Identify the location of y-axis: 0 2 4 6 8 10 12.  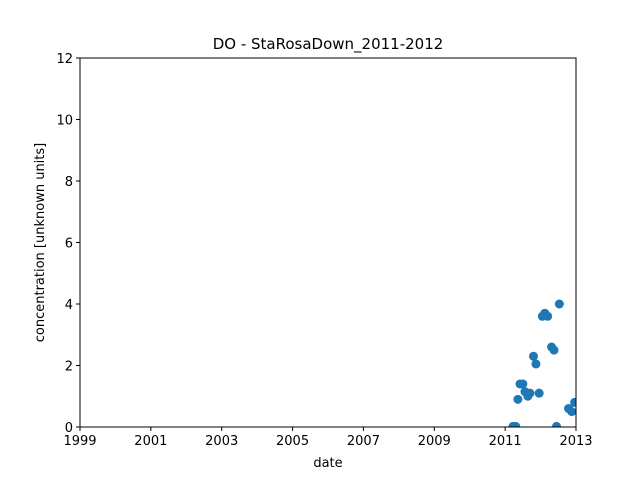
(68, 244).